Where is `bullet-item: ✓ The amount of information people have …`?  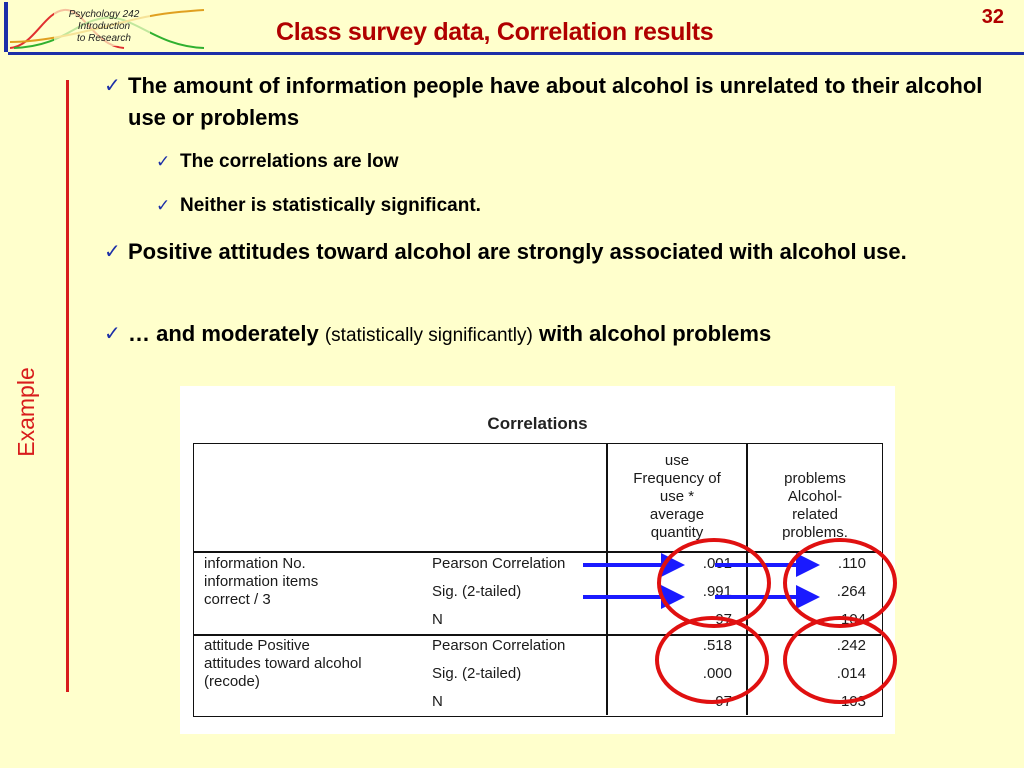 bullet-item: ✓ The amount of information people have … is located at coordinates (544, 102).